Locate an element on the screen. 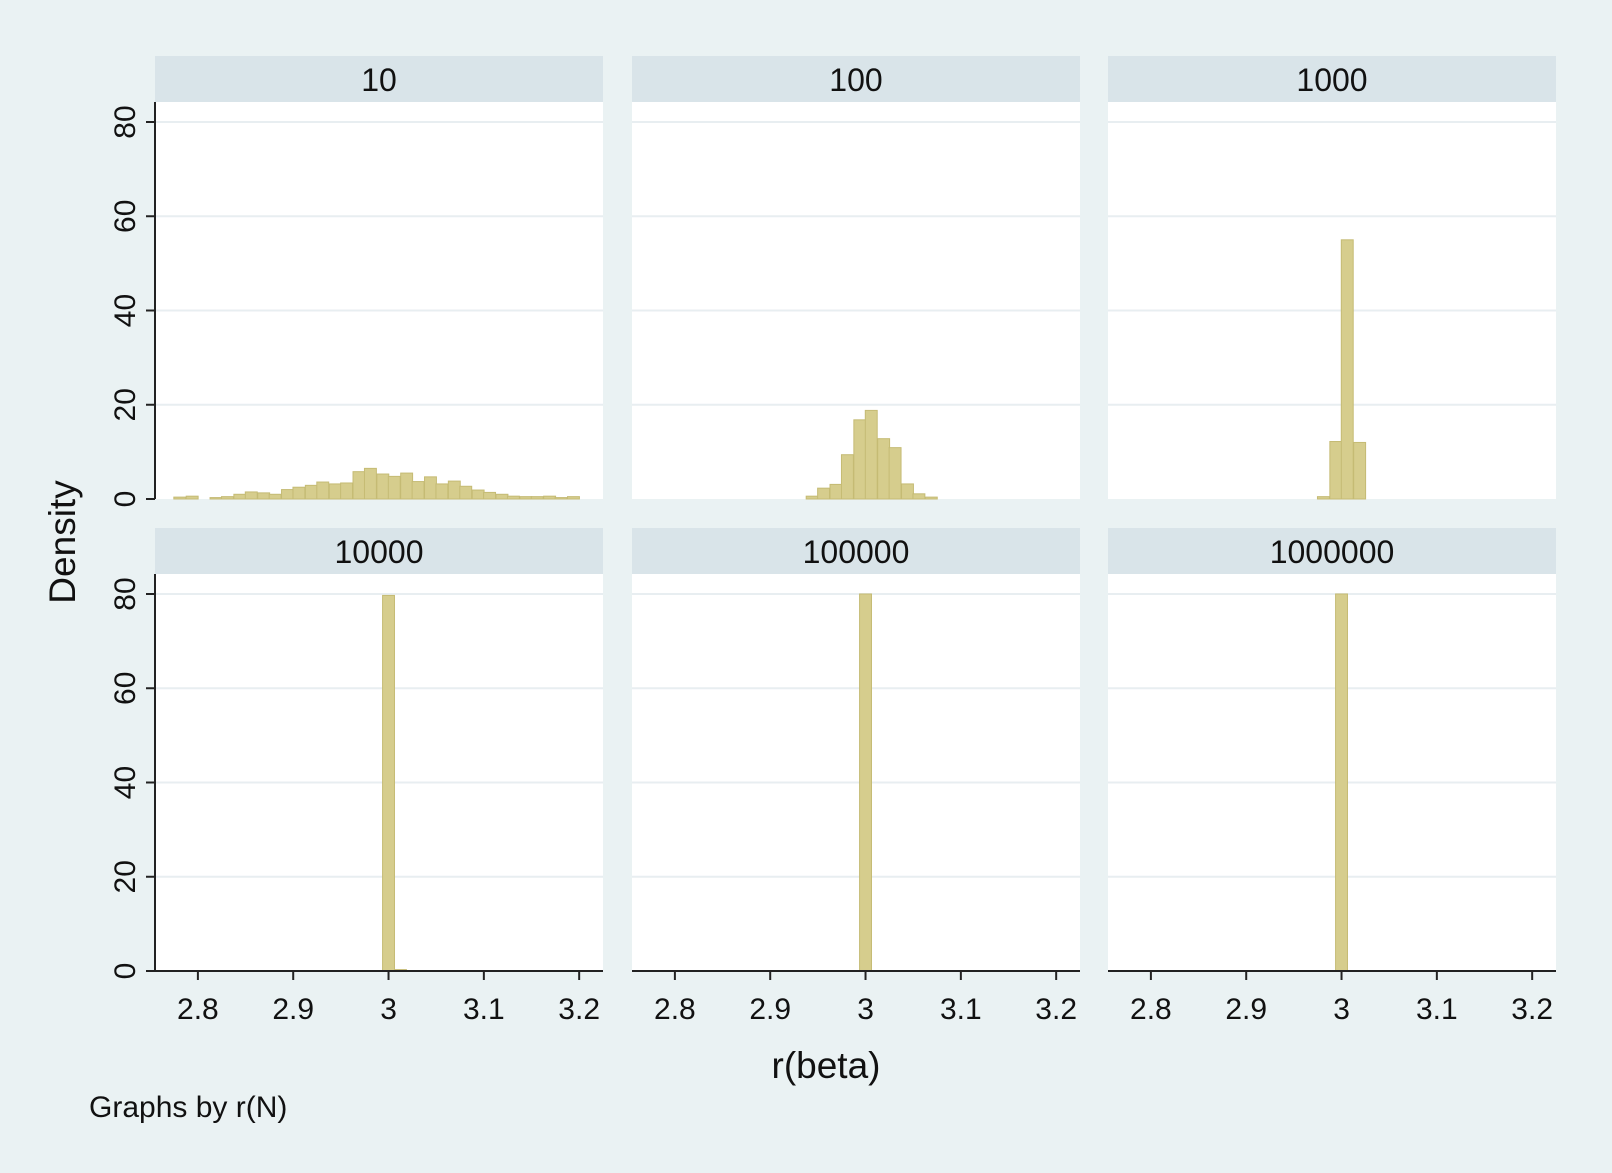 The height and width of the screenshot is (1173, 1612). panel-10: 10 0 20 40 60 80 is located at coordinates (356, 281).